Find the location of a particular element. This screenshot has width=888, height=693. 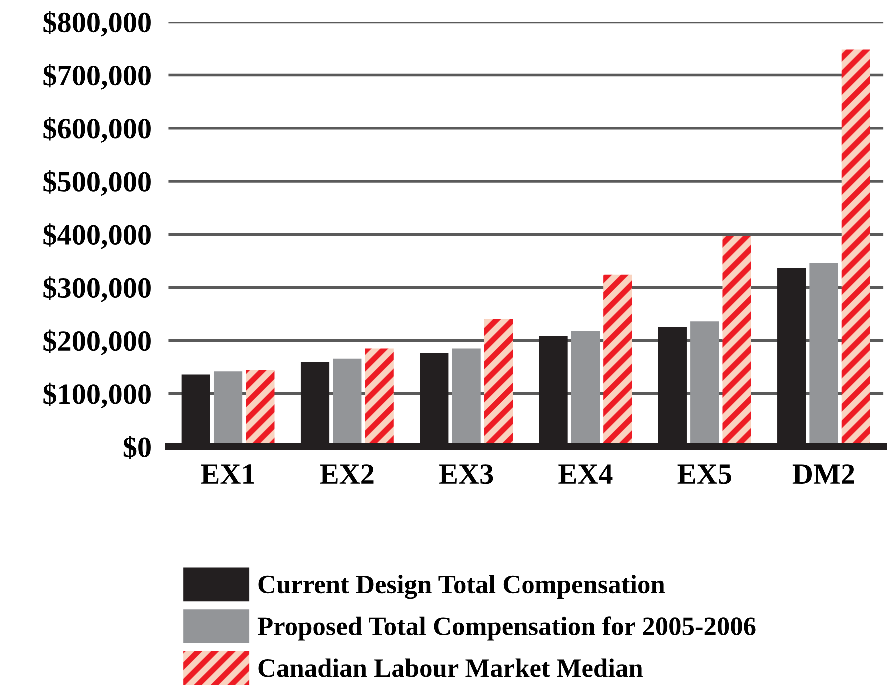

y-tick-label: $700,000 is located at coordinates (97, 77).